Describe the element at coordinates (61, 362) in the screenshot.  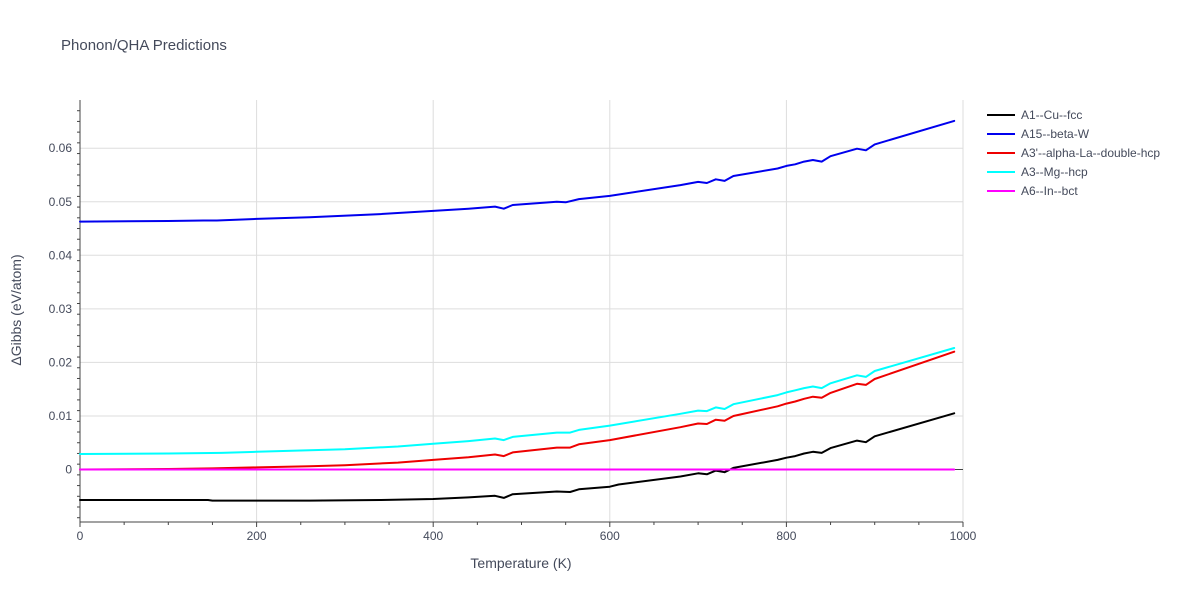
I see `y-tick-label: 0.02` at that location.